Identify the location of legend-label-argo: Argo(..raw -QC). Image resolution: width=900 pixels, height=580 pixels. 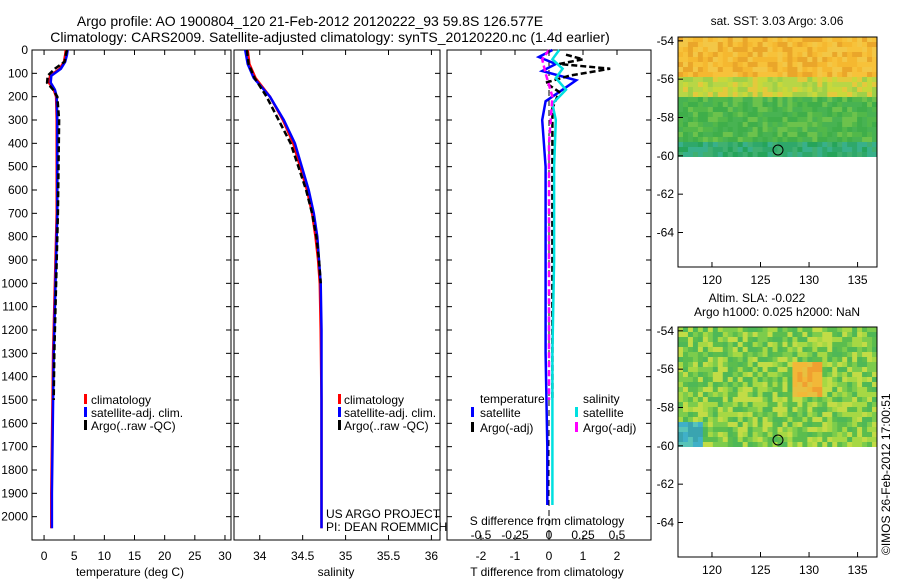
(386, 426).